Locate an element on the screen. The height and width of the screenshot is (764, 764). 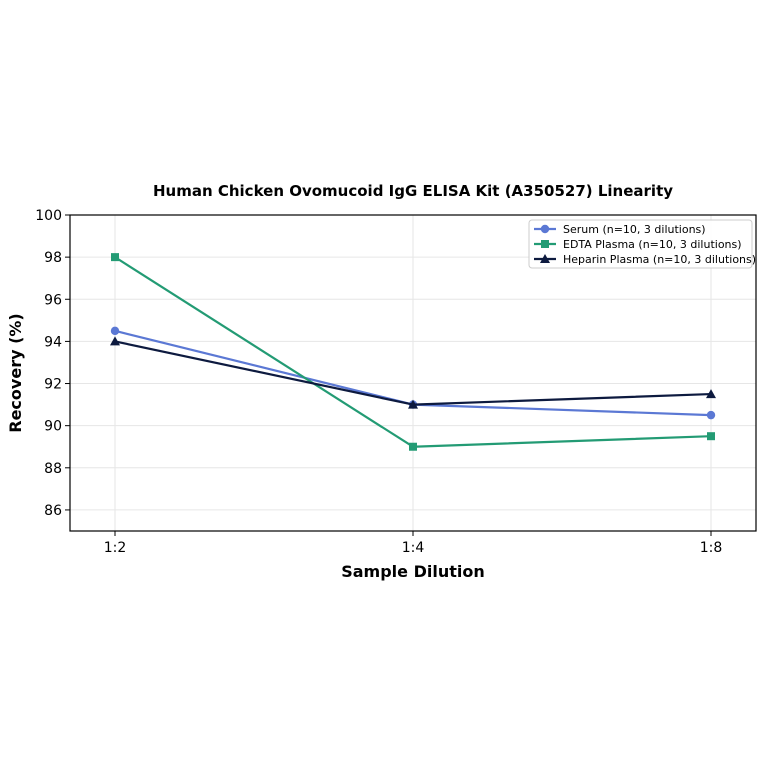
x-axis: 1:2 1:4 1:8 is located at coordinates (413, 543).